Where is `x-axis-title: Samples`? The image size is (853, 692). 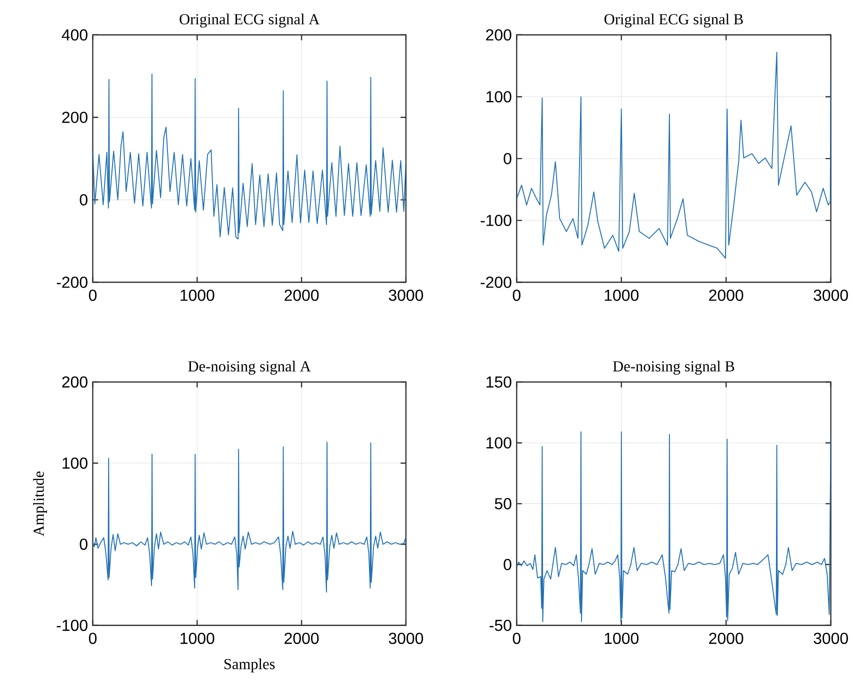 x-axis-title: Samples is located at coordinates (249, 665).